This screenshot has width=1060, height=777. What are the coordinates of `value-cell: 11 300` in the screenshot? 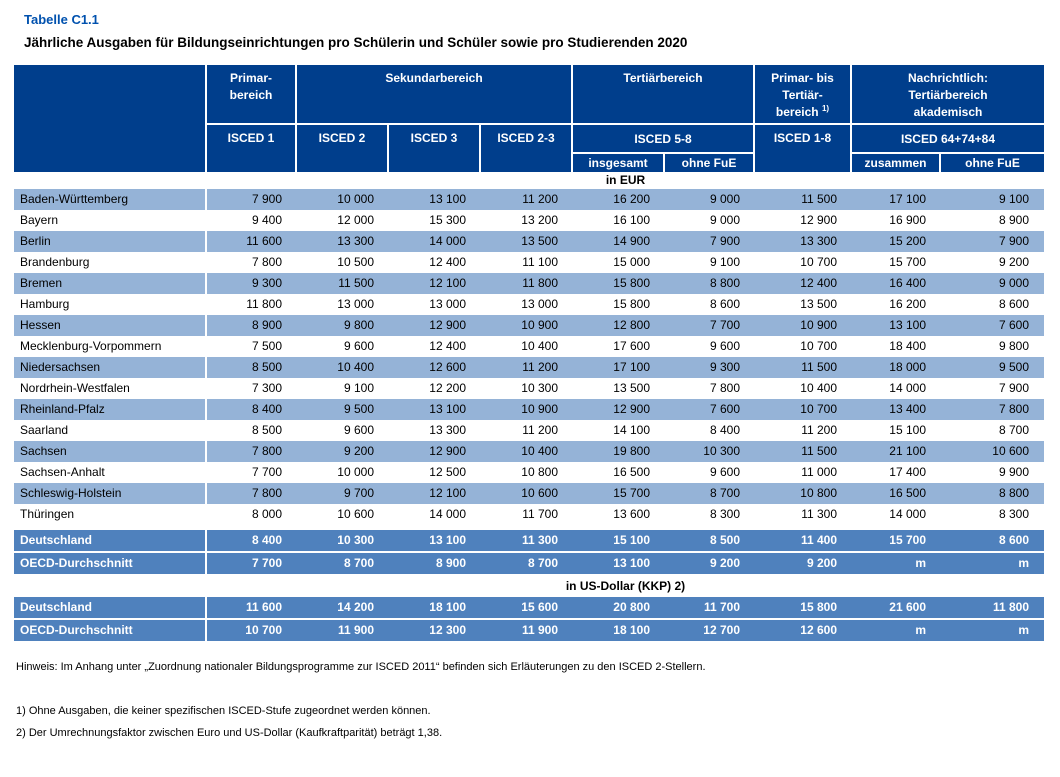 It's located at (539, 540).